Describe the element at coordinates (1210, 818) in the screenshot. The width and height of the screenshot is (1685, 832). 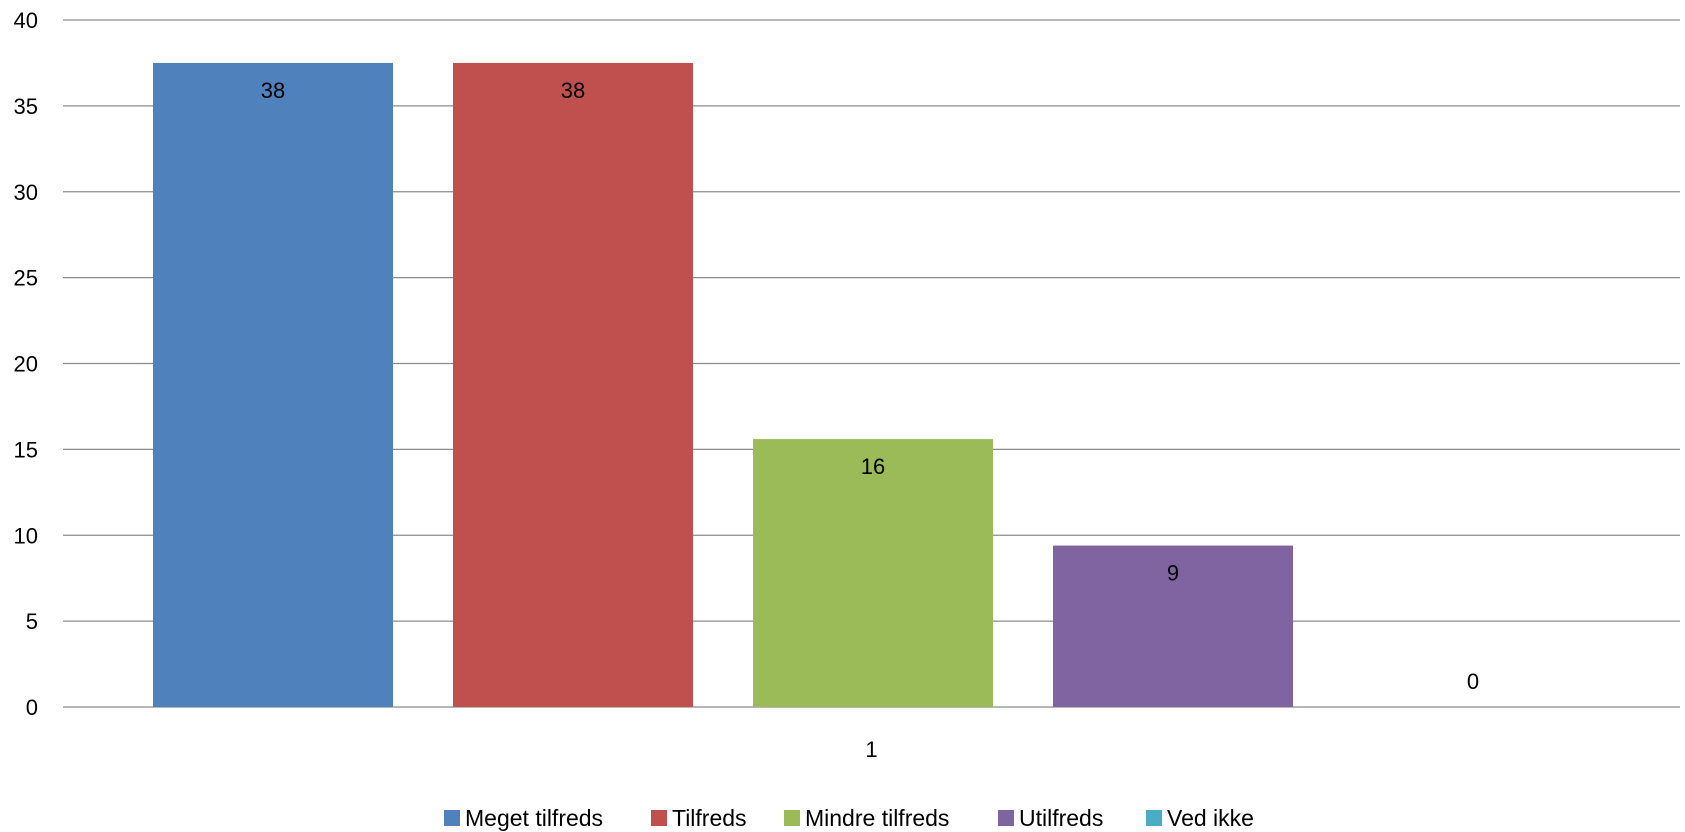
I see `legend-label: Ved ikke` at that location.